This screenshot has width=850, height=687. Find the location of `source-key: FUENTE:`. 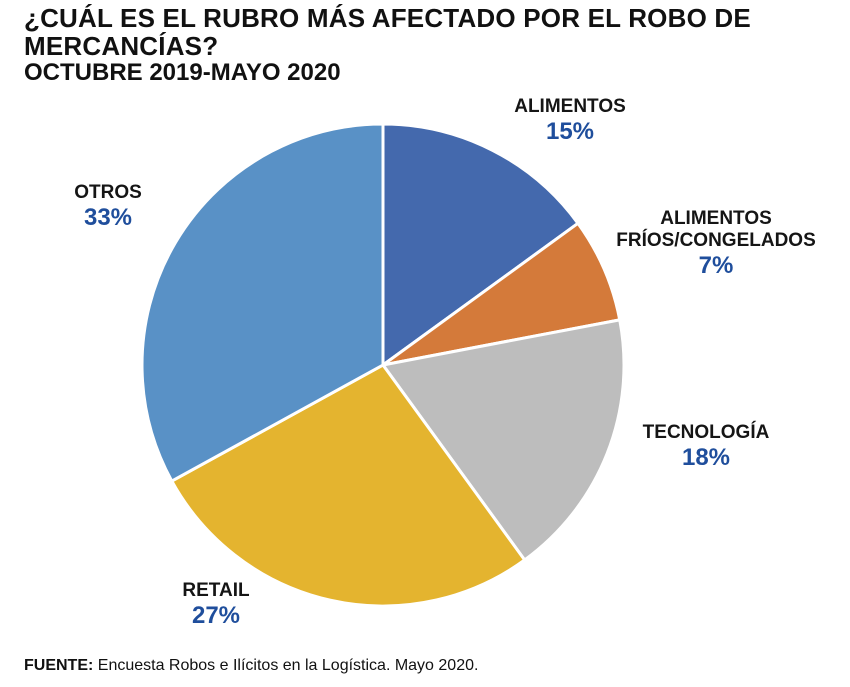

source-key: FUENTE: is located at coordinates (59, 665).